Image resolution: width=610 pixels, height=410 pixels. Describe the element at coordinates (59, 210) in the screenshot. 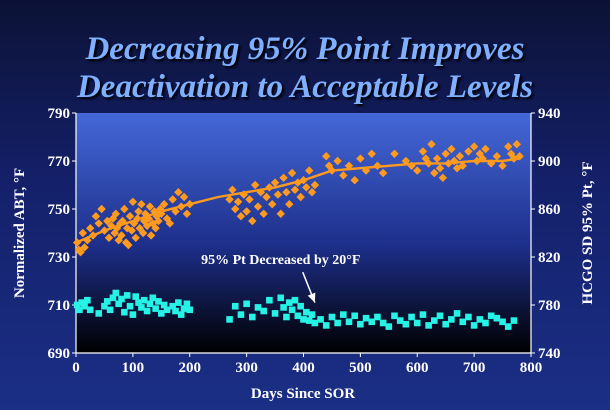

I see `y-left-tick-label: 750` at that location.